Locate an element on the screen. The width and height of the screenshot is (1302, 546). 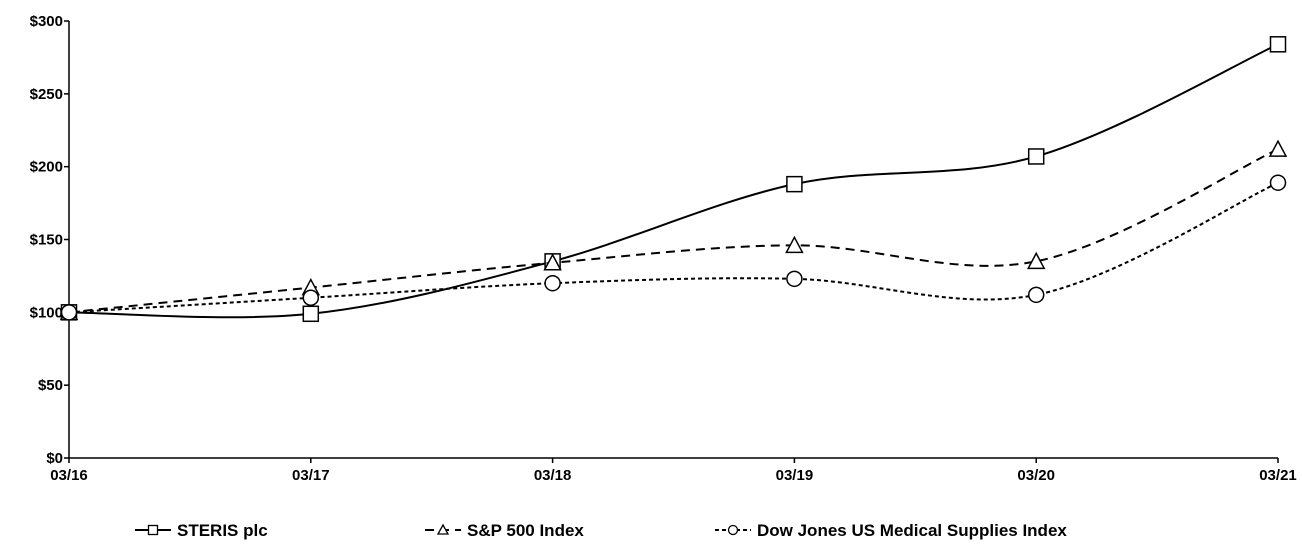
legend-item-s-p-500-index: S&P 500 Index is located at coordinates (504, 530).